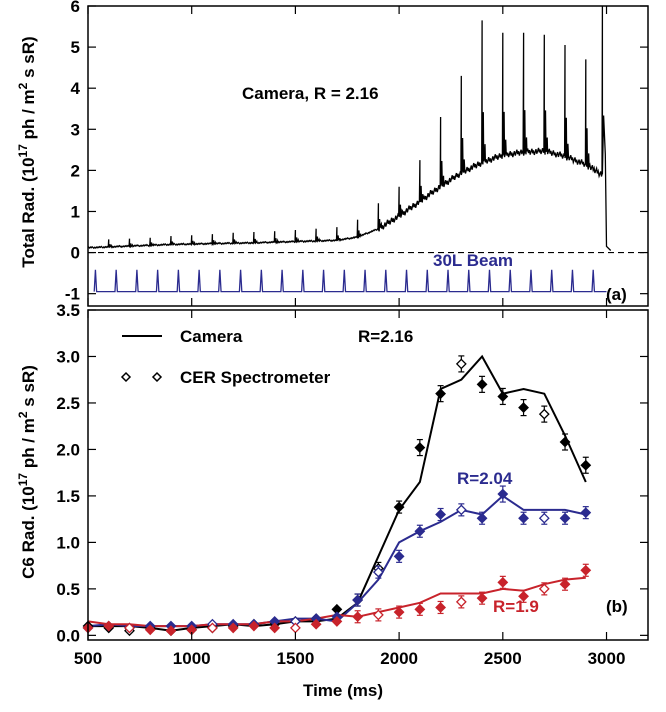 The width and height of the screenshot is (666, 712). What do you see at coordinates (310, 93) in the screenshot?
I see `camera-annotation: Camera, R = 2.16` at bounding box center [310, 93].